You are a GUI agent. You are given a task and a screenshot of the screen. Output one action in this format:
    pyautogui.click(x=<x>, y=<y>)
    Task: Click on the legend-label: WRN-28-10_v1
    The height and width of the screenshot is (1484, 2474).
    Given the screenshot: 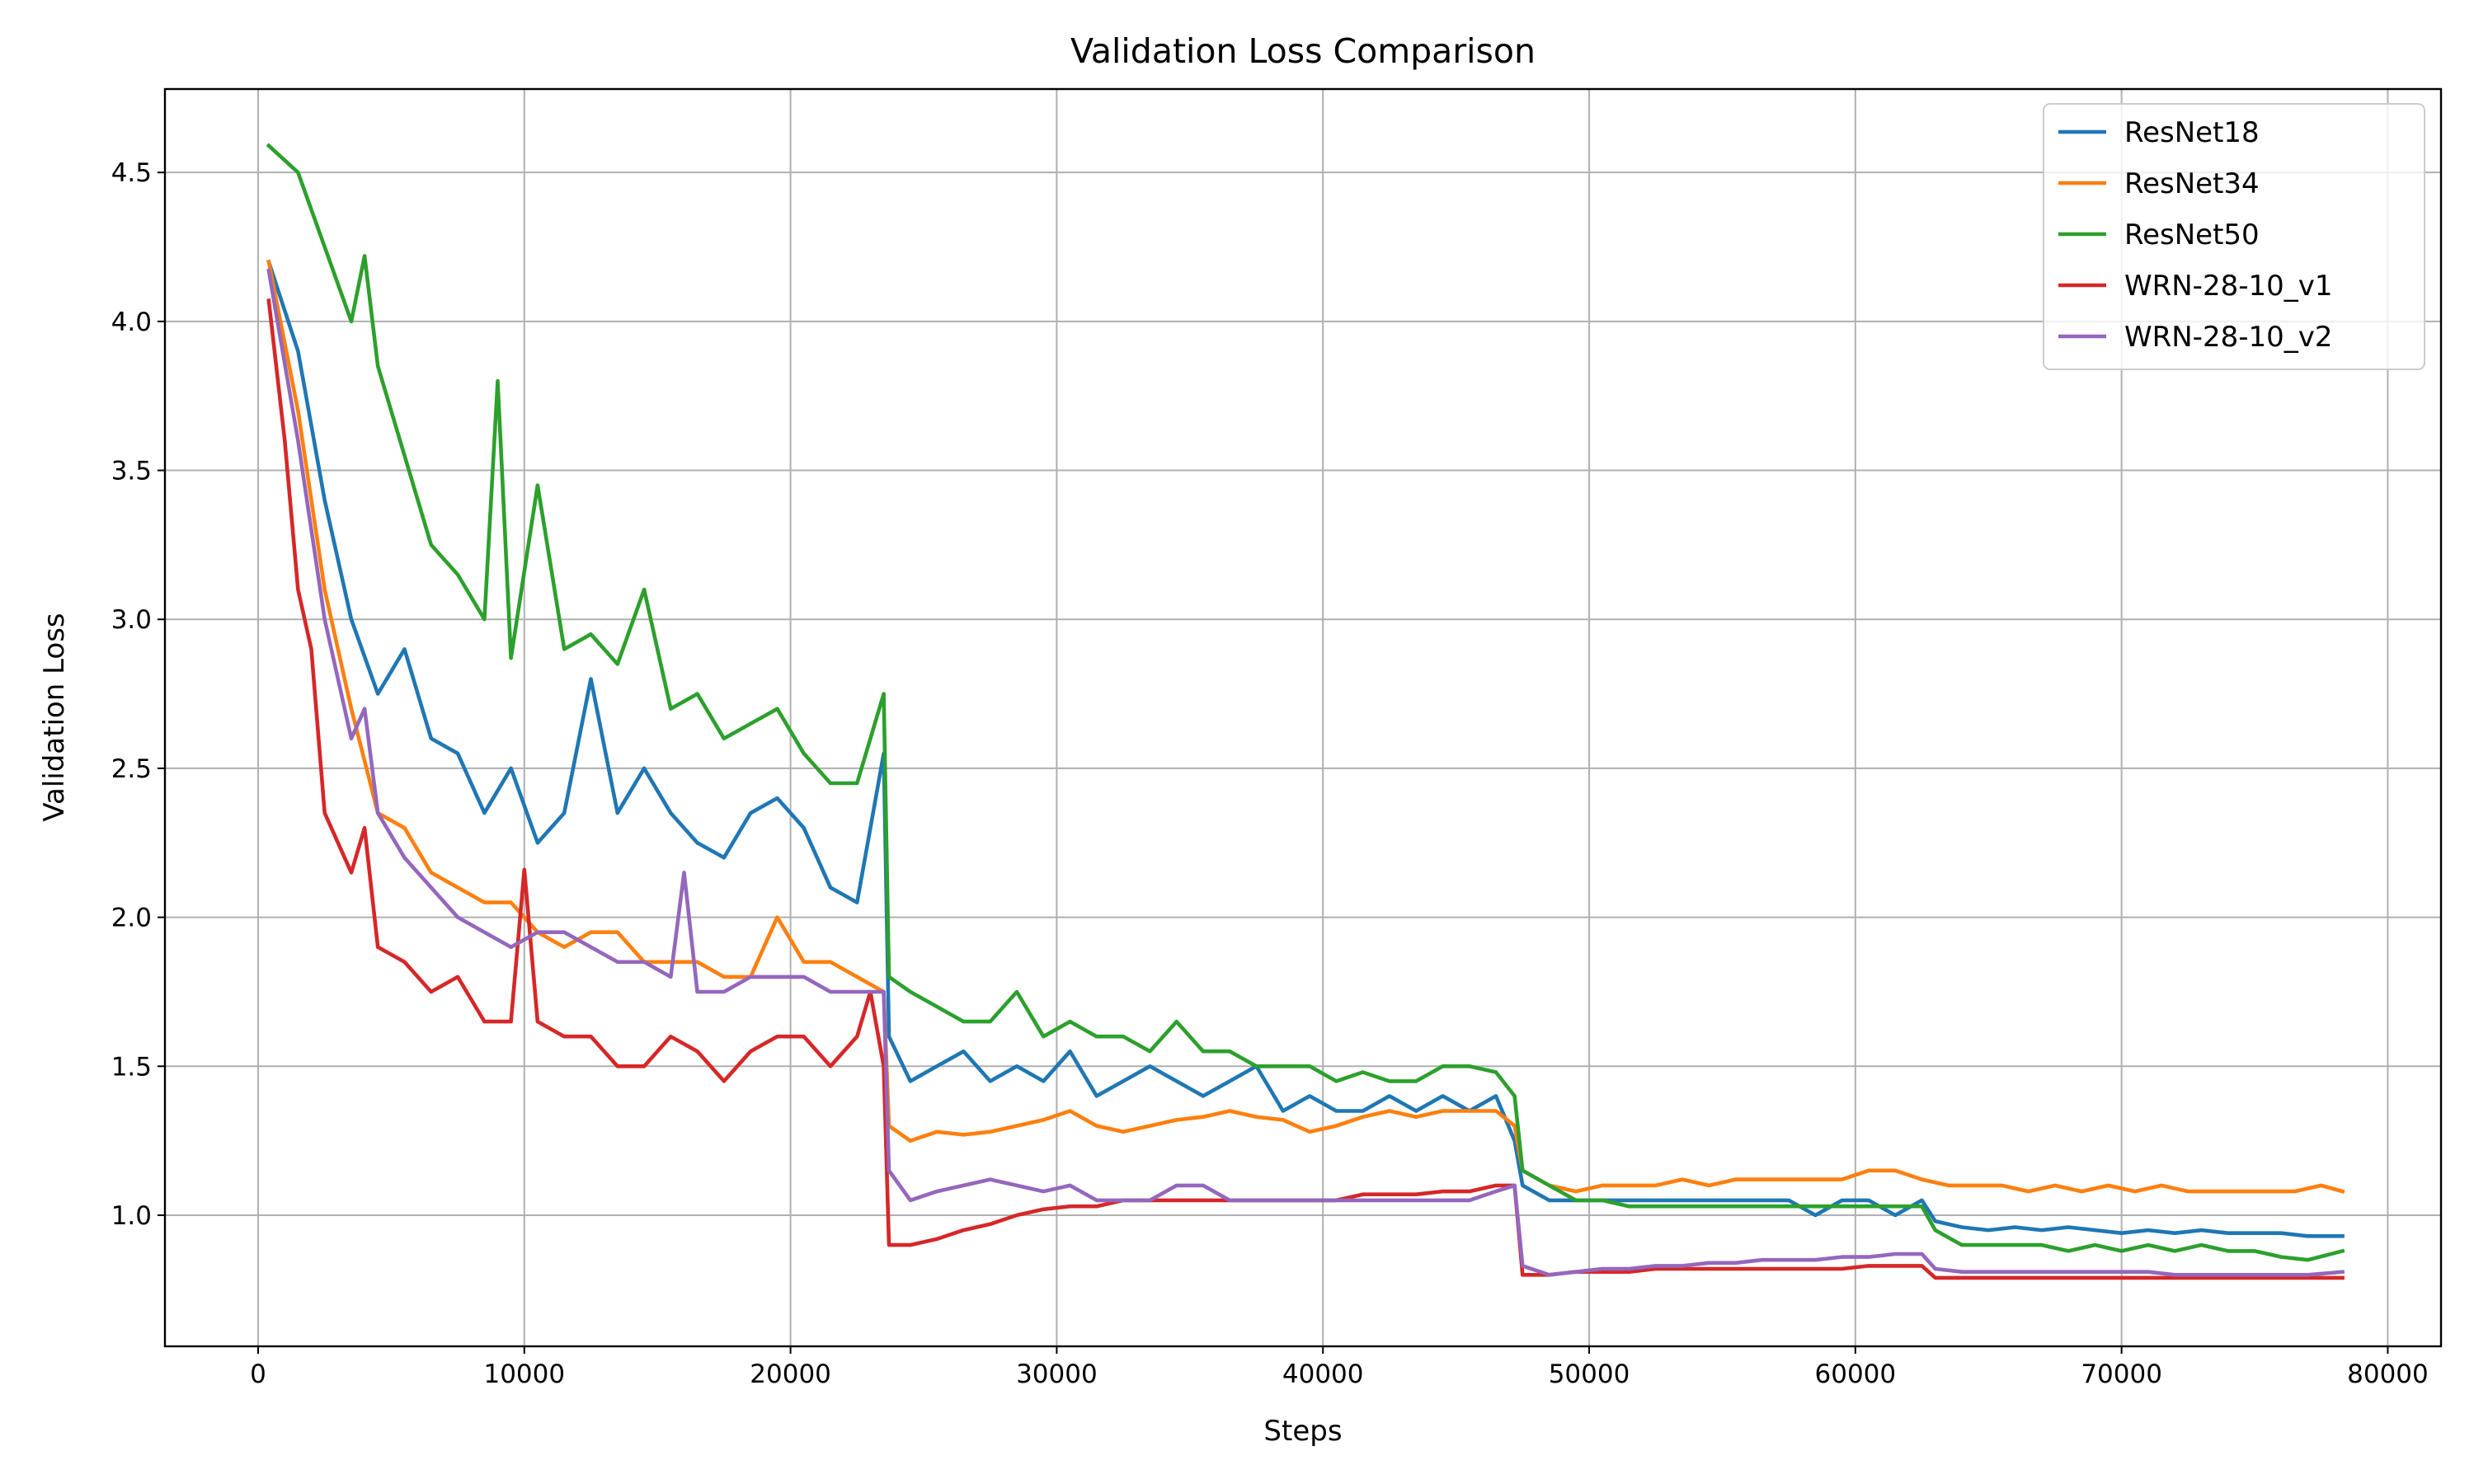 What is the action you would take?
    pyautogui.click(x=2228, y=286)
    